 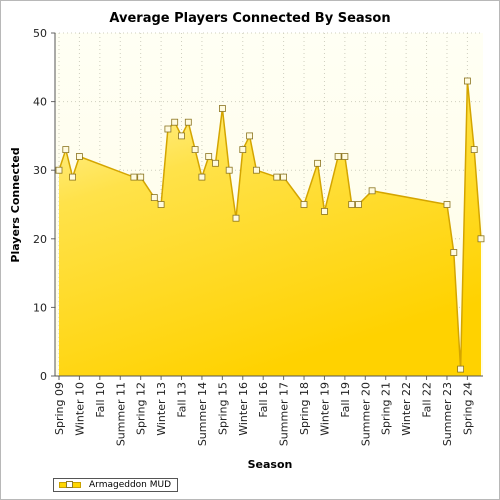 I want to click on y-tick-label: 20, so click(x=40, y=239).